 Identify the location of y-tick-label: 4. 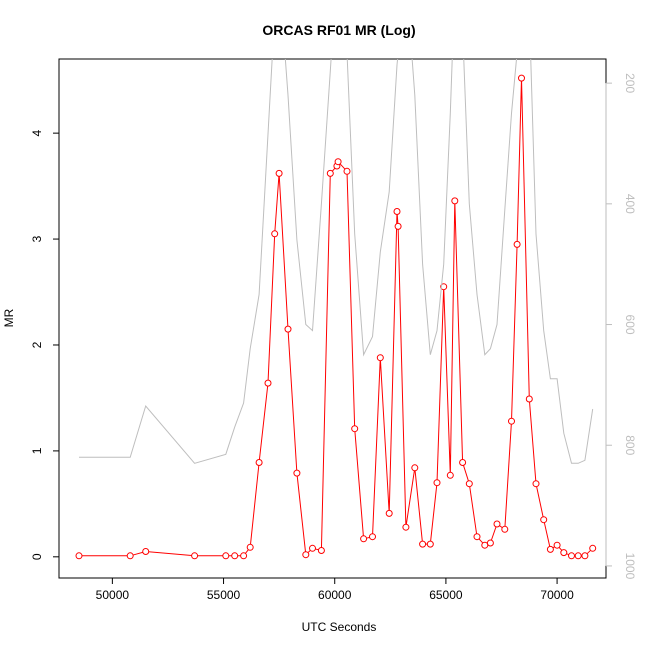
(37, 132).